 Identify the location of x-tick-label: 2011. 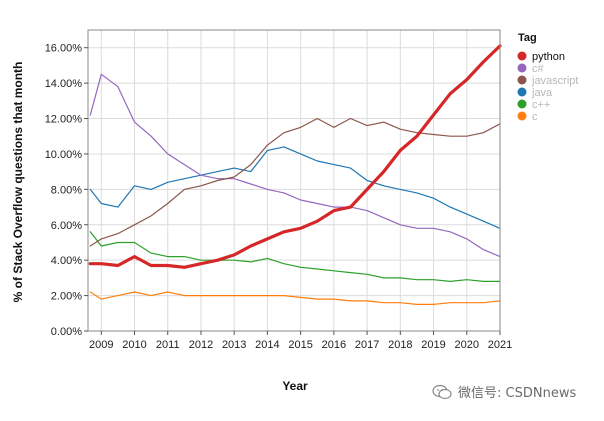
(168, 345).